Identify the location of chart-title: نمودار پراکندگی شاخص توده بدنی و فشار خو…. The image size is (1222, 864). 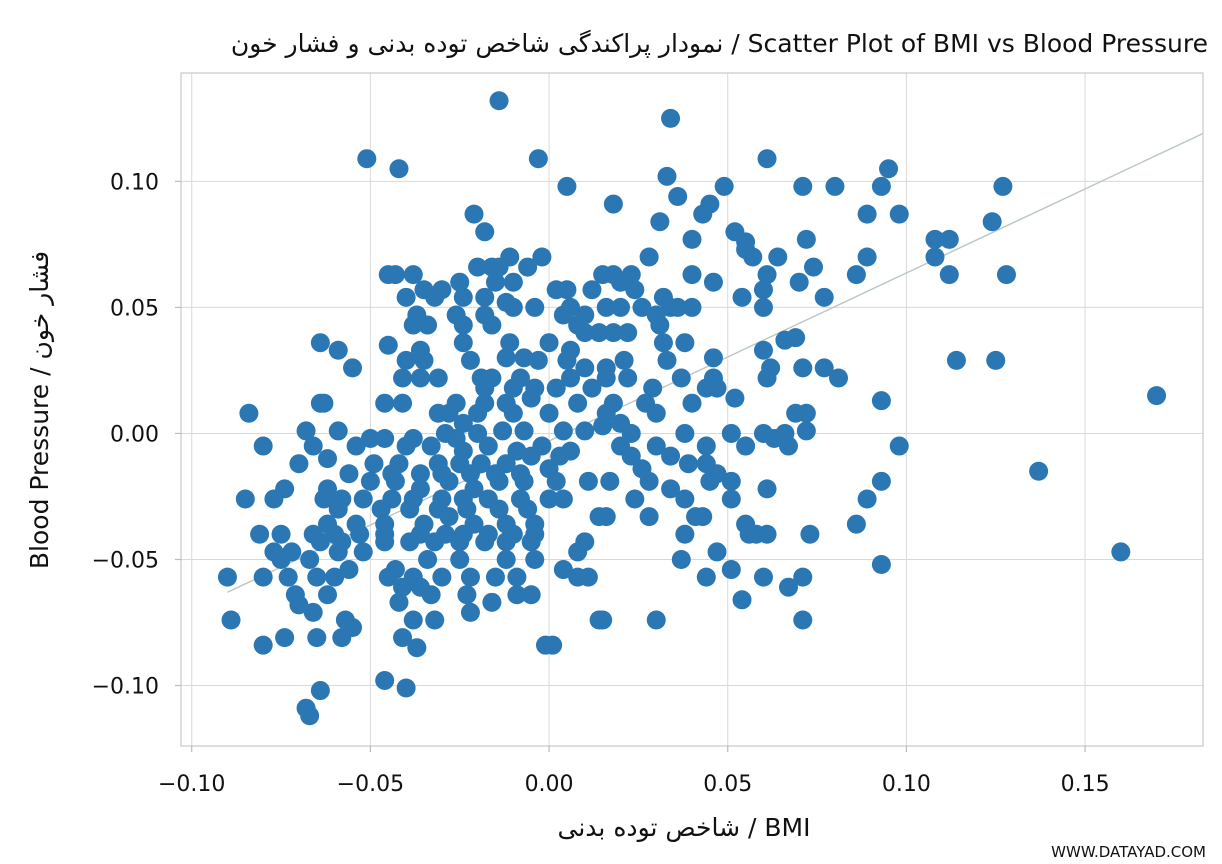
(719, 44).